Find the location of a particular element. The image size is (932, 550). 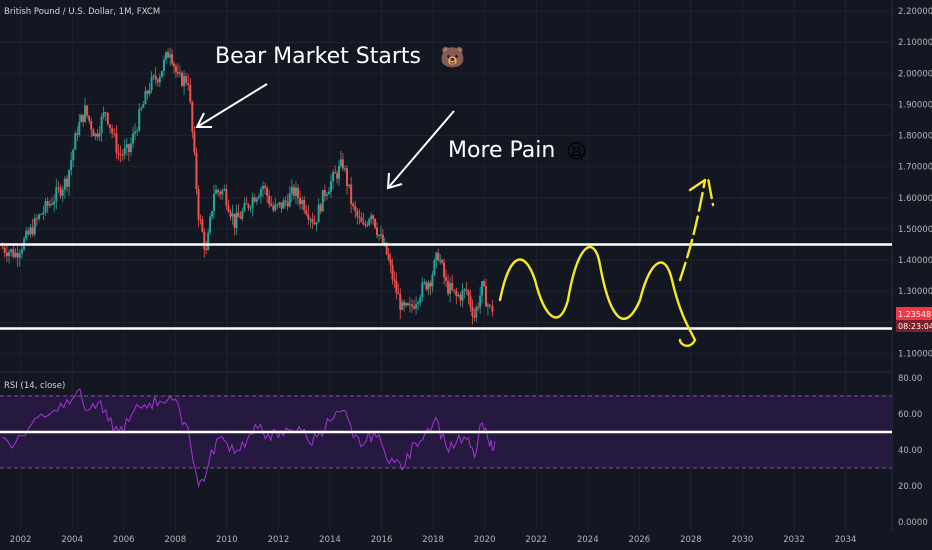

annotations: Bear Market Starts 🐻 More Pain 😫 is located at coordinates (391, 117).